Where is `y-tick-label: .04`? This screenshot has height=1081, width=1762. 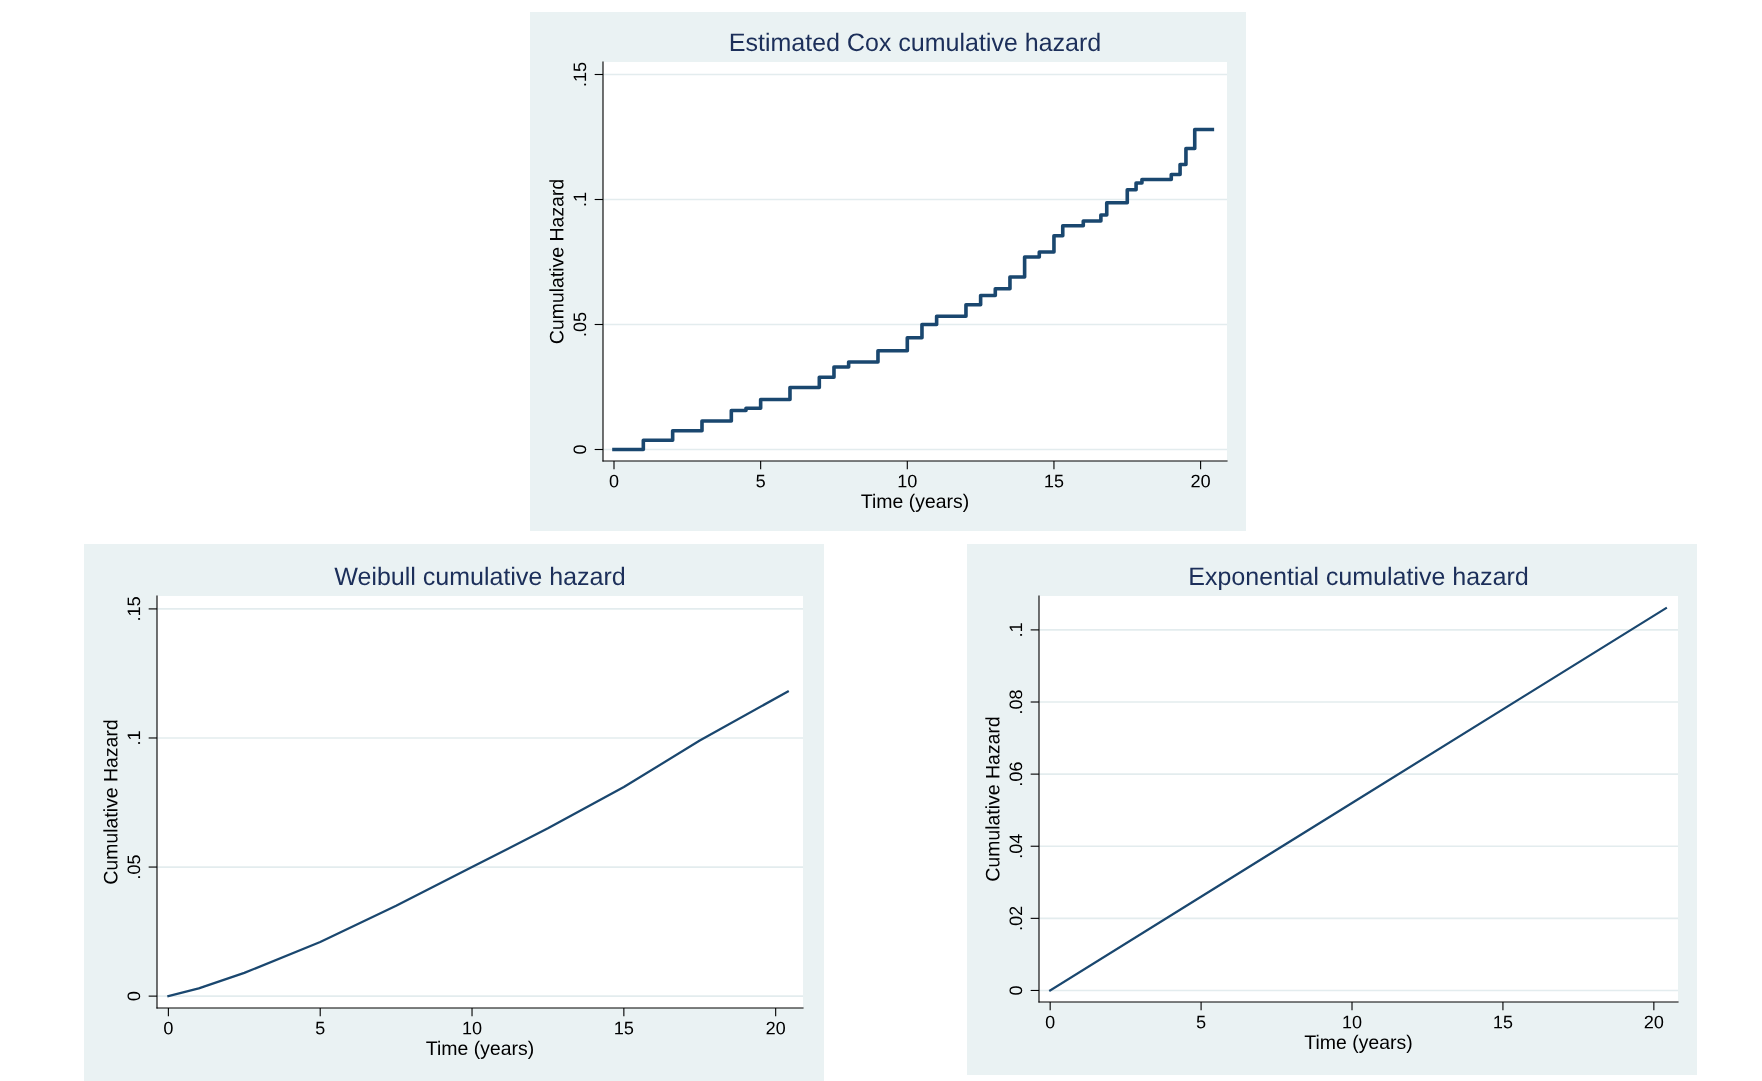
y-tick-label: .04 is located at coordinates (1016, 846).